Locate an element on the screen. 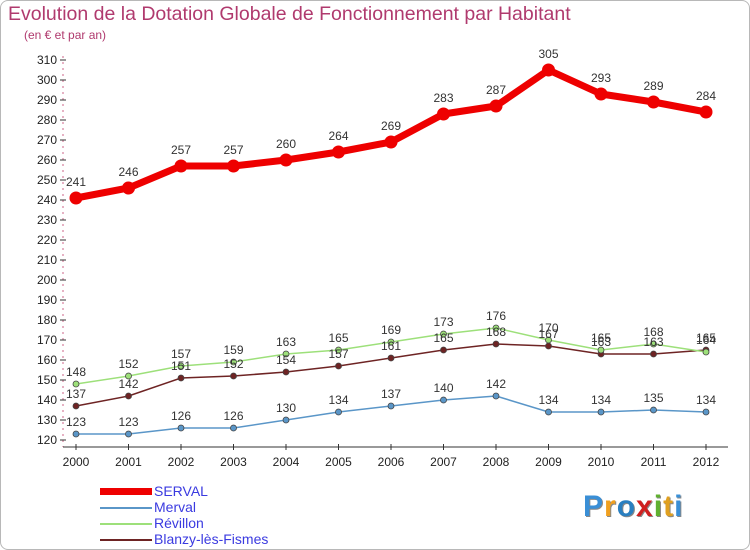  data-label: 140 is located at coordinates (443, 388).